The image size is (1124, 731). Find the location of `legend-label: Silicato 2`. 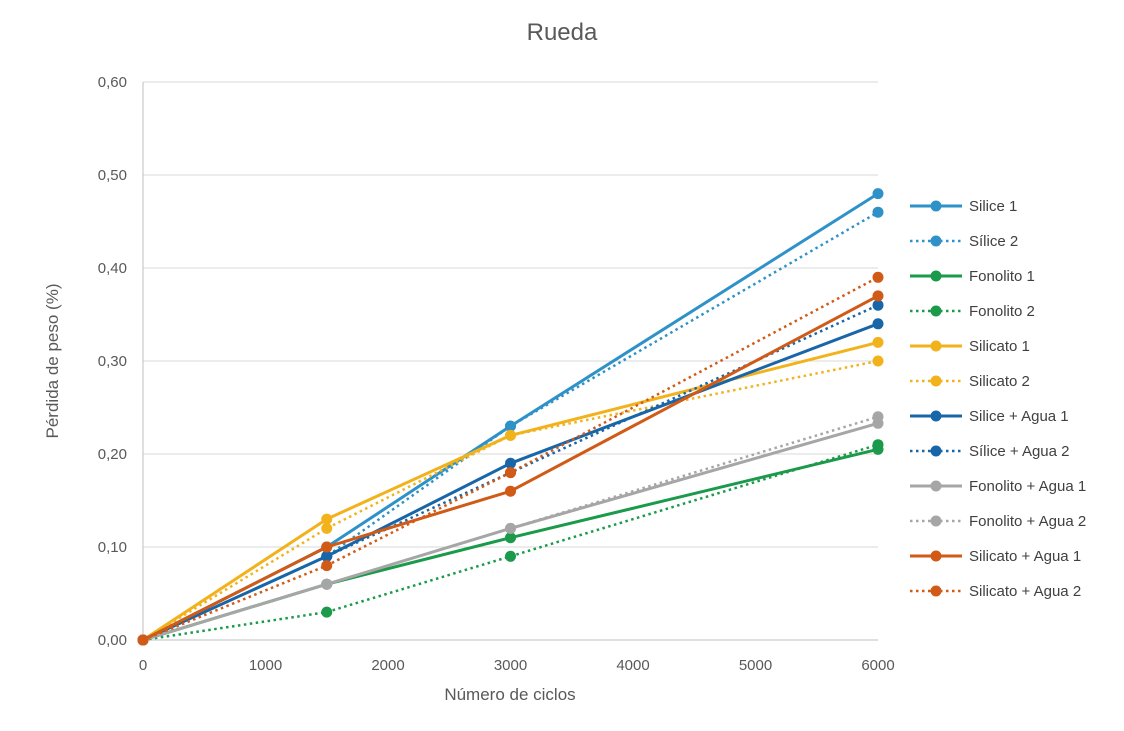

legend-label: Silicato 2 is located at coordinates (999, 381).